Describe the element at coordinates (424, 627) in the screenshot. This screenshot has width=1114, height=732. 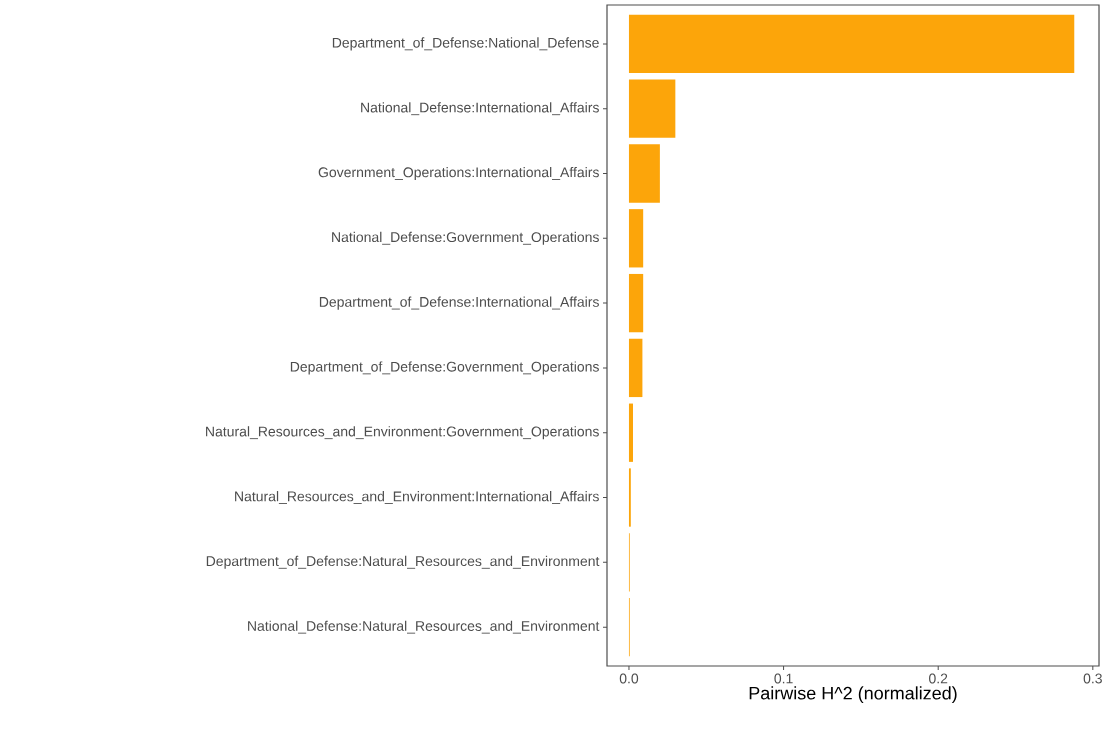
I see `y-tick-label: National_Defense:Natural_Resources_and_Environment` at that location.